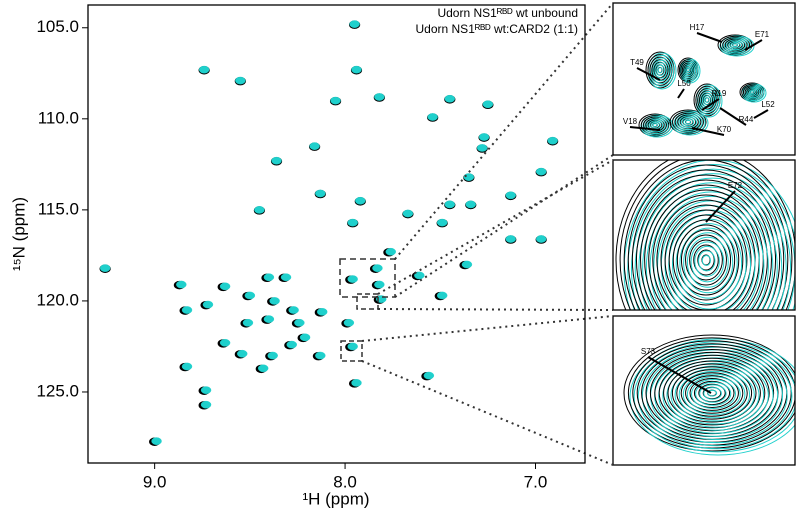 Image resolution: width=800 pixels, height=521 pixels. I want to click on annotation: E72, so click(735, 185).